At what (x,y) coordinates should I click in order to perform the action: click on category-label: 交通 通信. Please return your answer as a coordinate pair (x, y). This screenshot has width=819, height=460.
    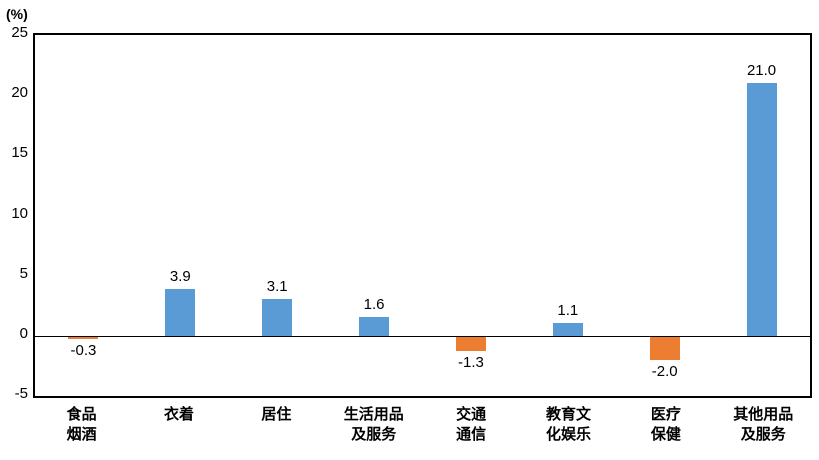
    Looking at the image, I should click on (471, 424).